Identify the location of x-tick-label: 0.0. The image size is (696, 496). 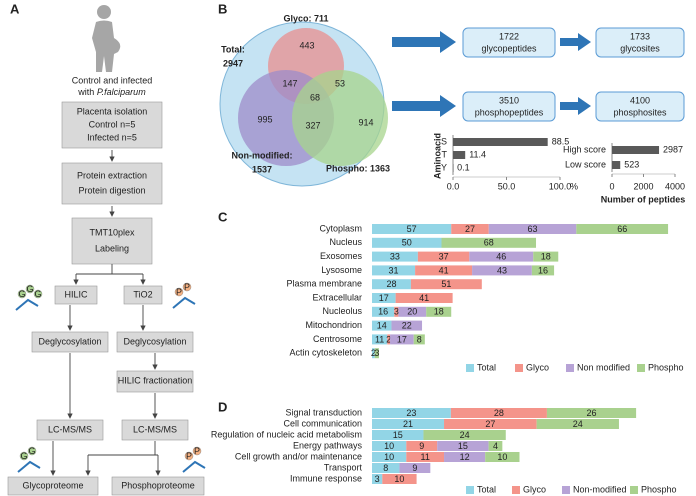
(453, 186).